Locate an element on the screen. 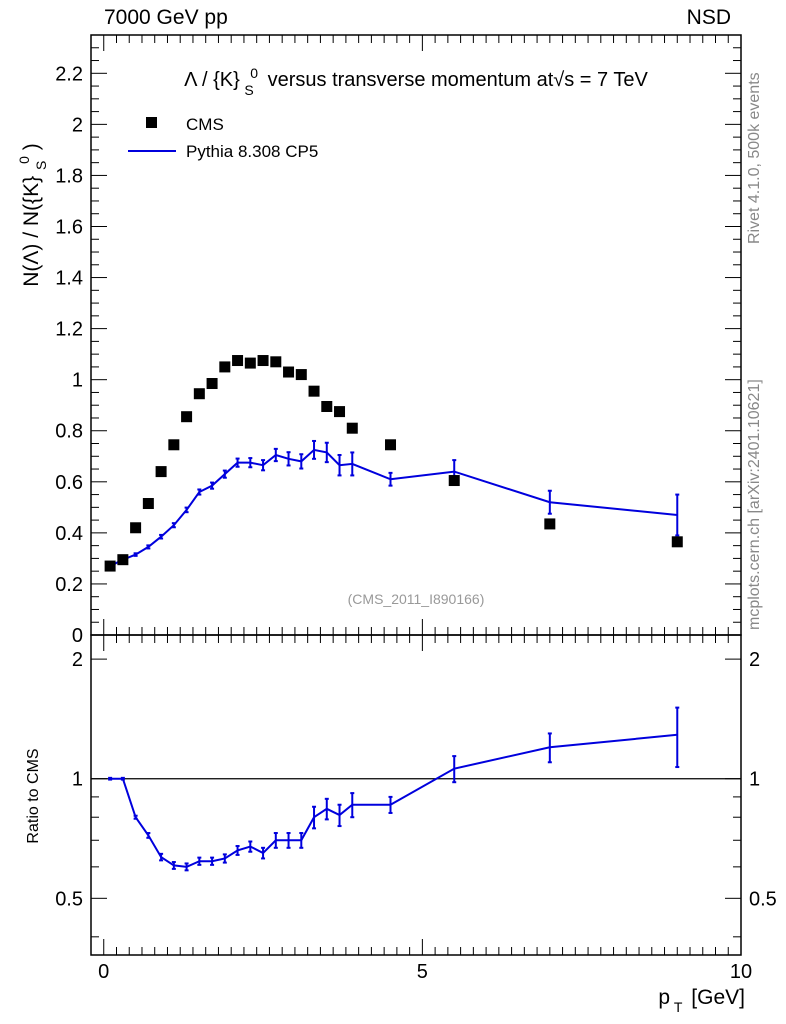 The width and height of the screenshot is (786, 1024). ratio-y-tick-label-right: 1 is located at coordinates (754, 780).